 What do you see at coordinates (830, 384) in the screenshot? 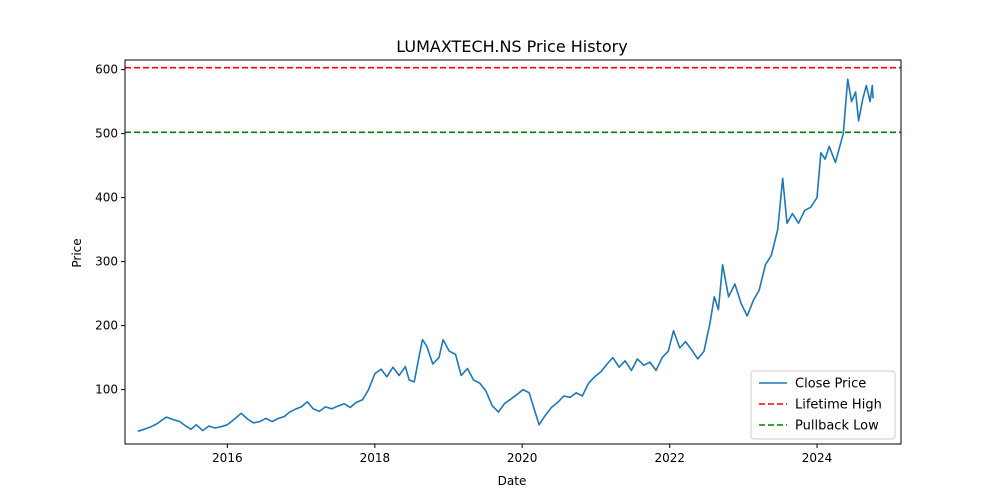
I see `legend-label-close-price: Close Price` at bounding box center [830, 384].